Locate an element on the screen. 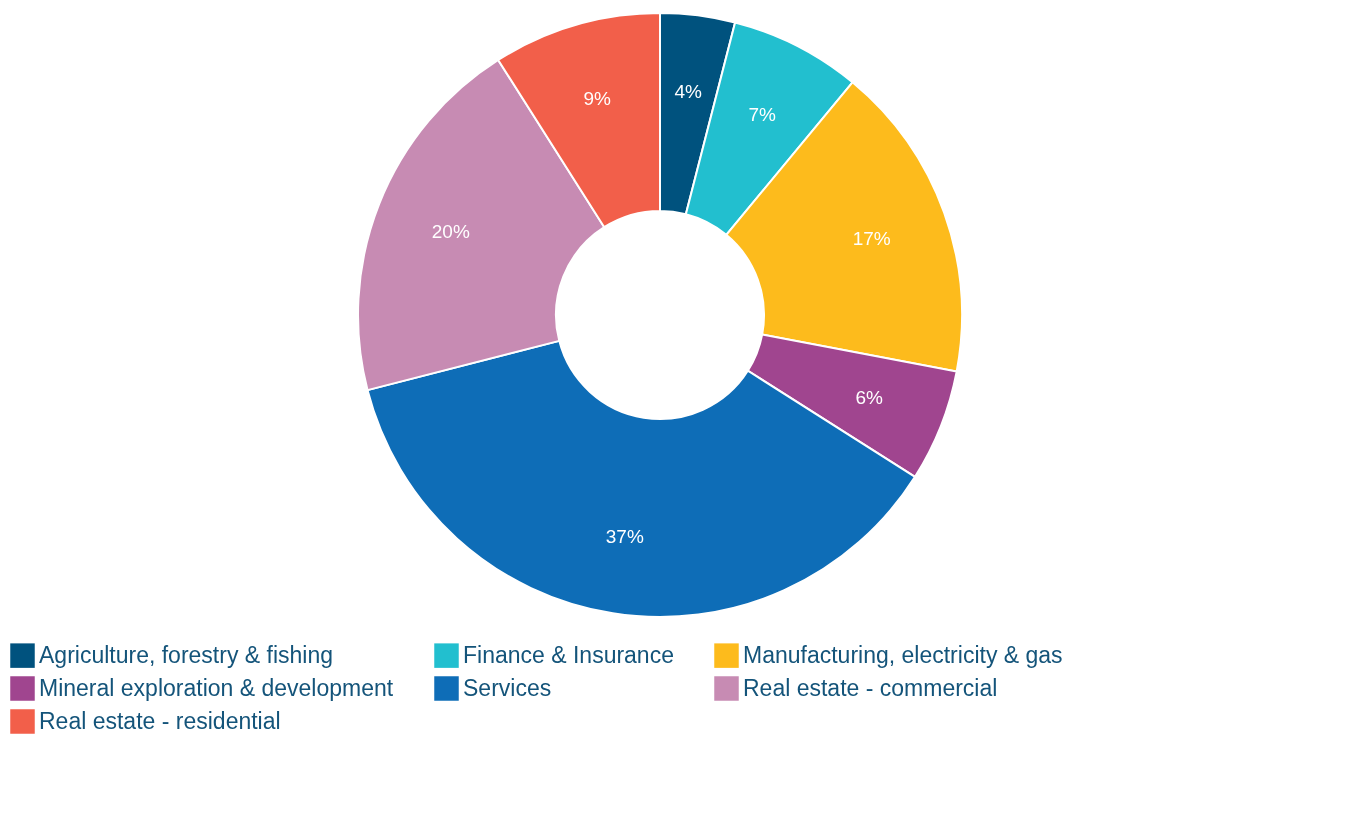  legend-label: Real estate - commercial is located at coordinates (870, 687).